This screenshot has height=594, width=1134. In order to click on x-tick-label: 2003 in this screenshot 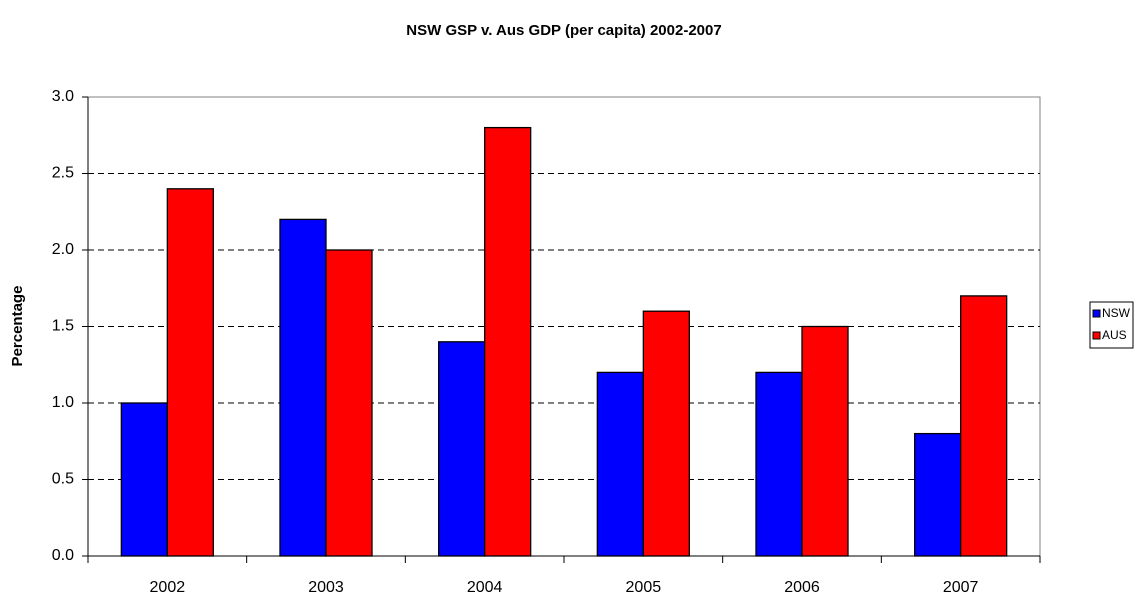, I will do `click(326, 586)`.